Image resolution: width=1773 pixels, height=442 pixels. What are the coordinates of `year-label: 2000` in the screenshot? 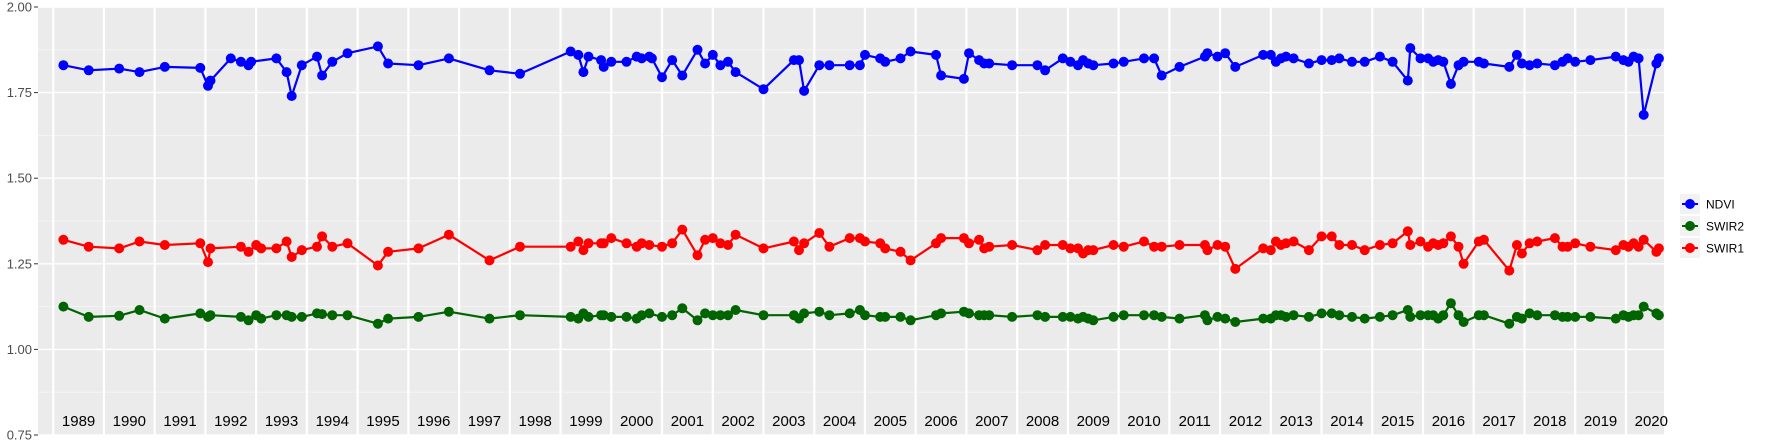 It's located at (636, 421).